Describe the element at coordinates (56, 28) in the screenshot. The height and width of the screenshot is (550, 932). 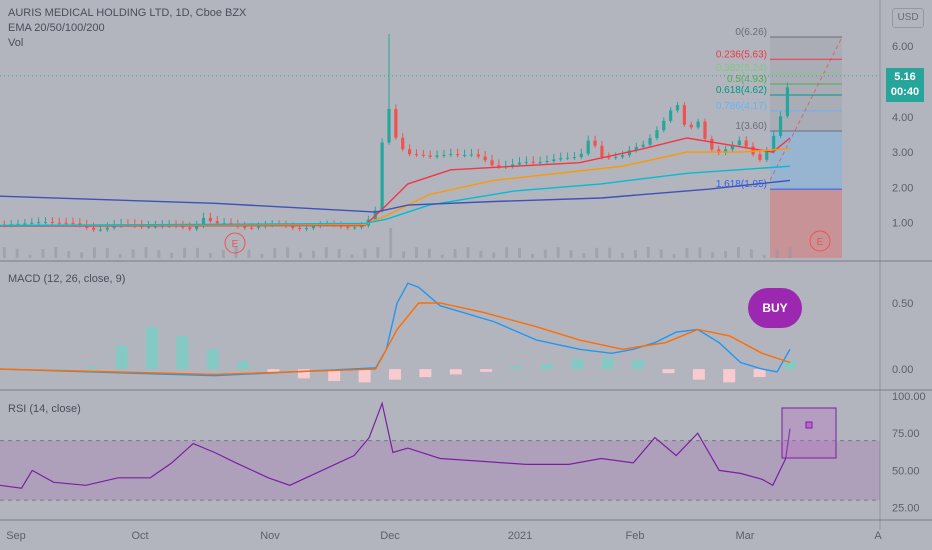
I see `ema-legend: EMA 20/50/100/200` at that location.